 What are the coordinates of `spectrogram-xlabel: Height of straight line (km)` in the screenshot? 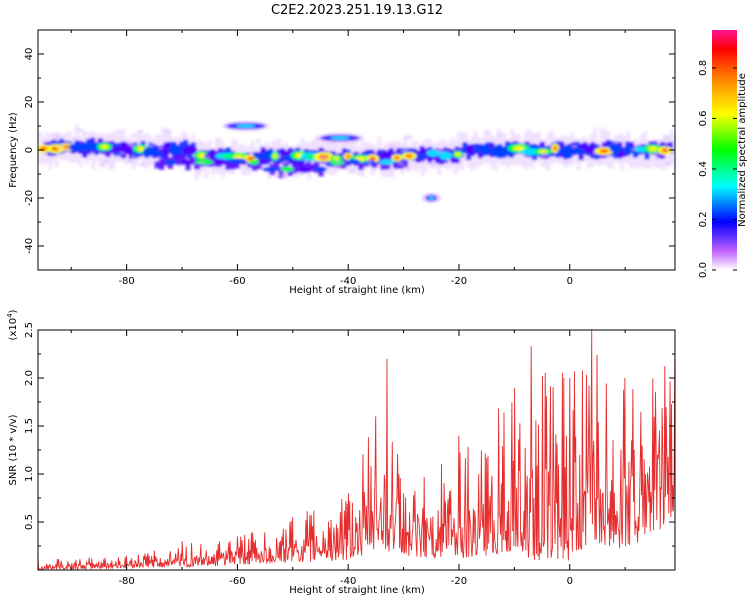 It's located at (357, 290).